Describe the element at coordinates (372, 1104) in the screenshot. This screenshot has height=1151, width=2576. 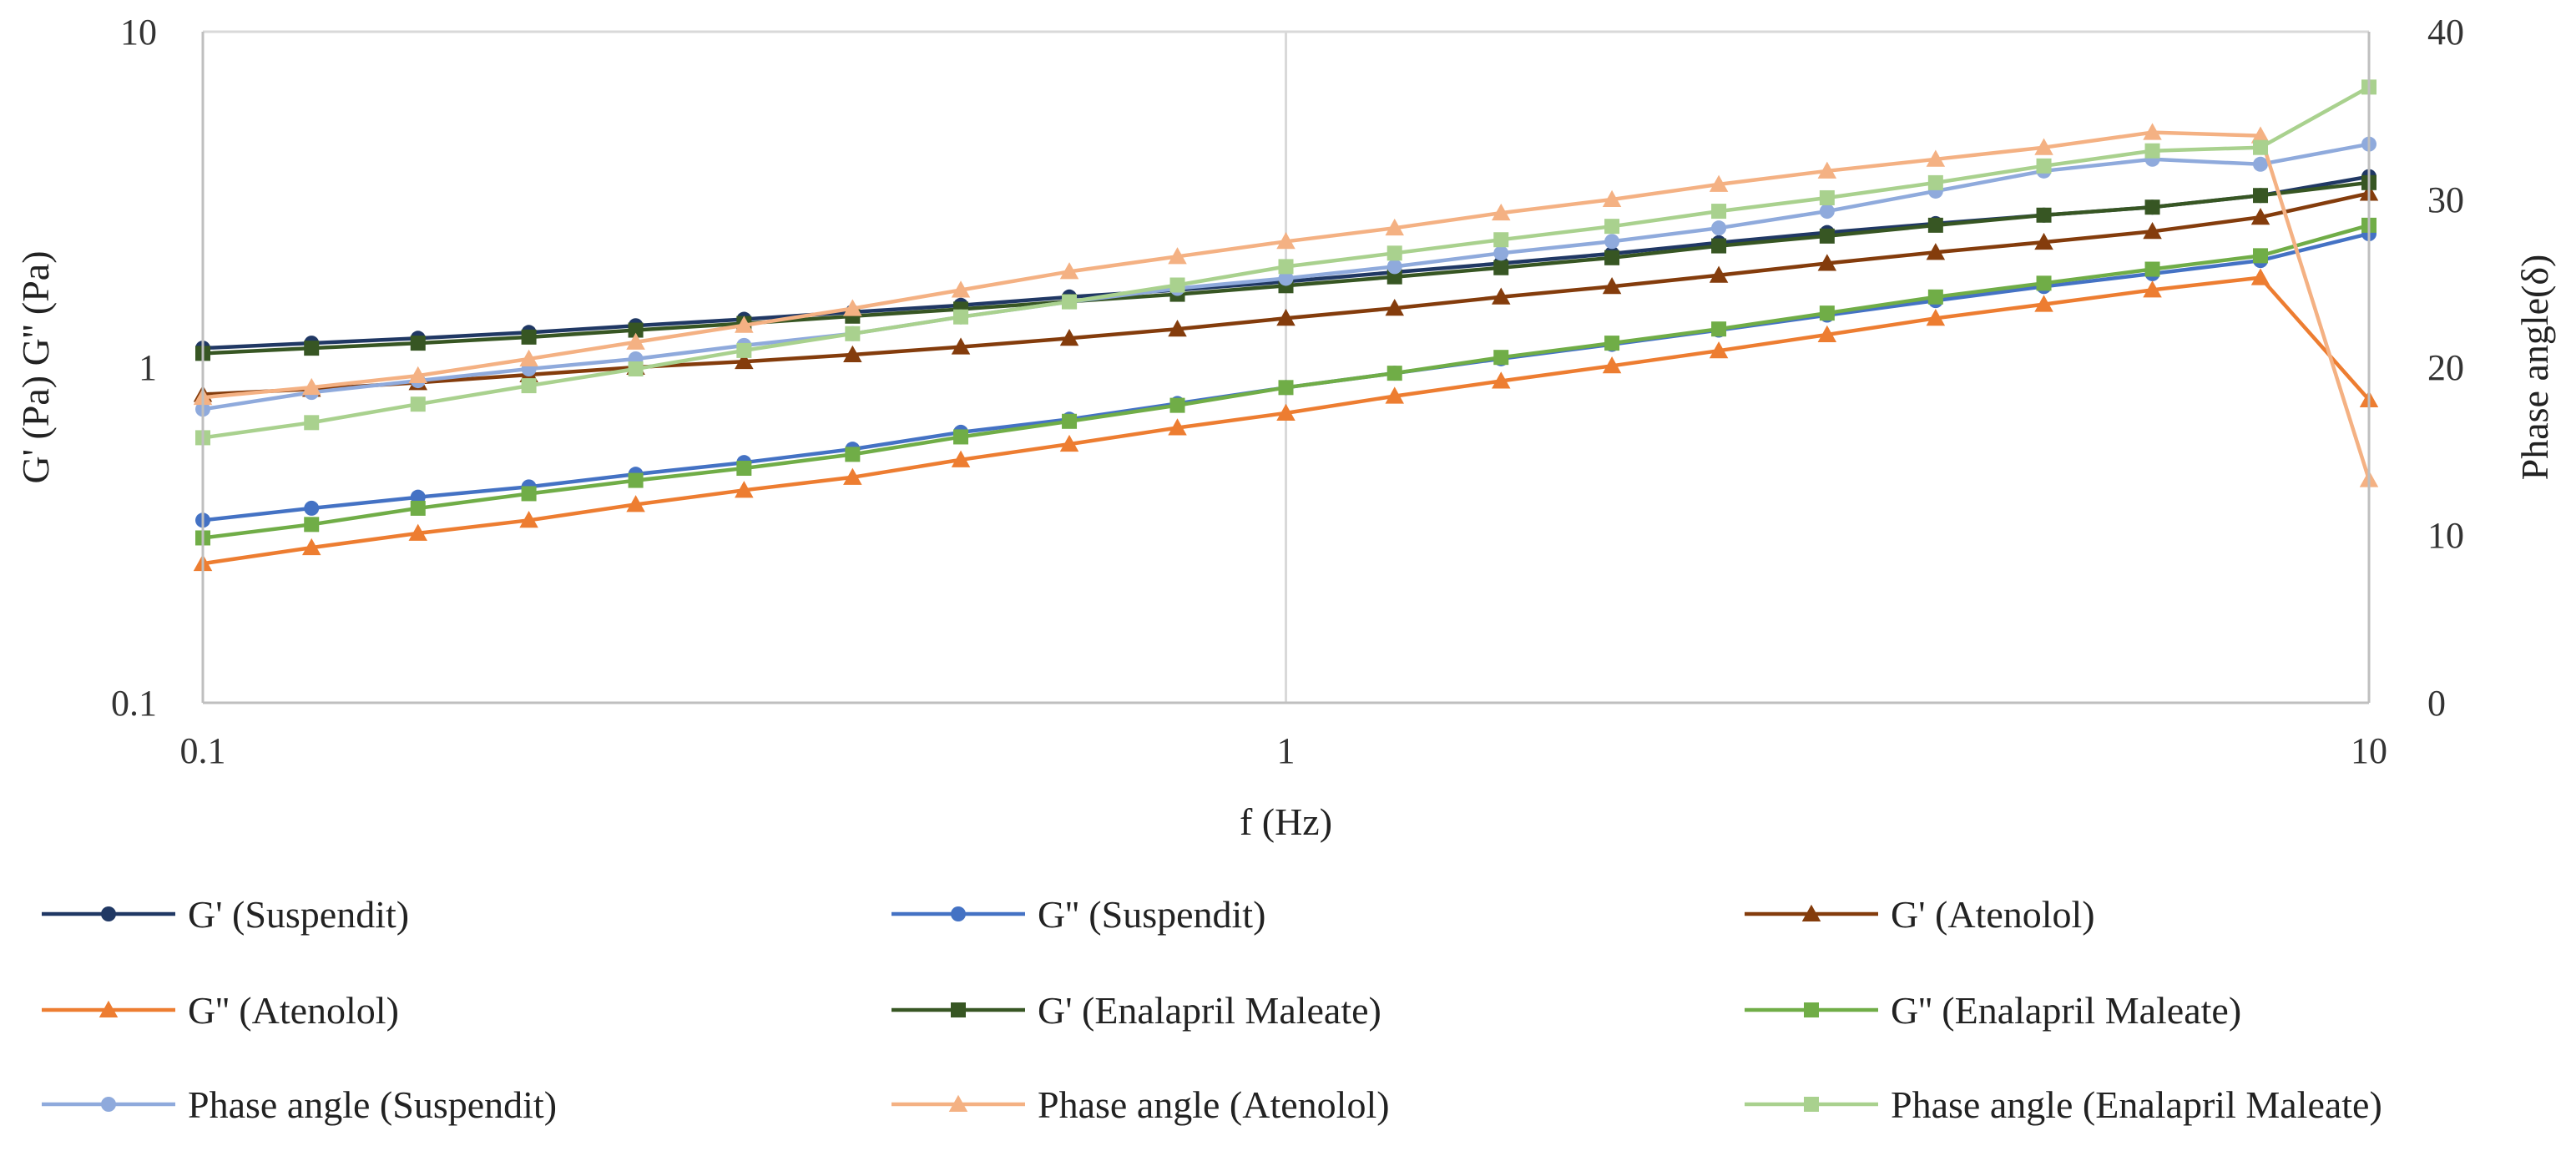
I see `legend-label: Phase angle (Suspendit)` at that location.